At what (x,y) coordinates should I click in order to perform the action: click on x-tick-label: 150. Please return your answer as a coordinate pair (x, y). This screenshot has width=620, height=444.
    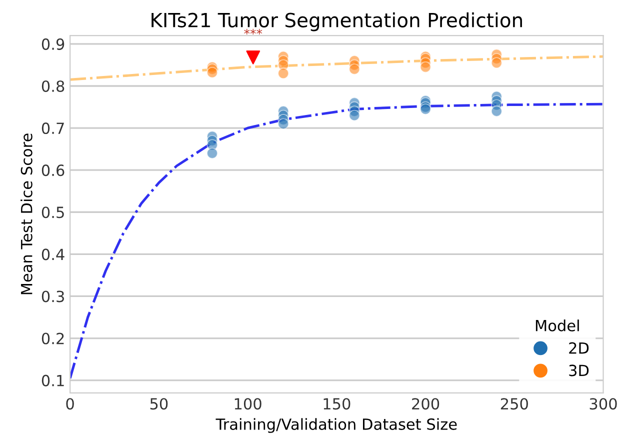
    Looking at the image, I should click on (337, 404).